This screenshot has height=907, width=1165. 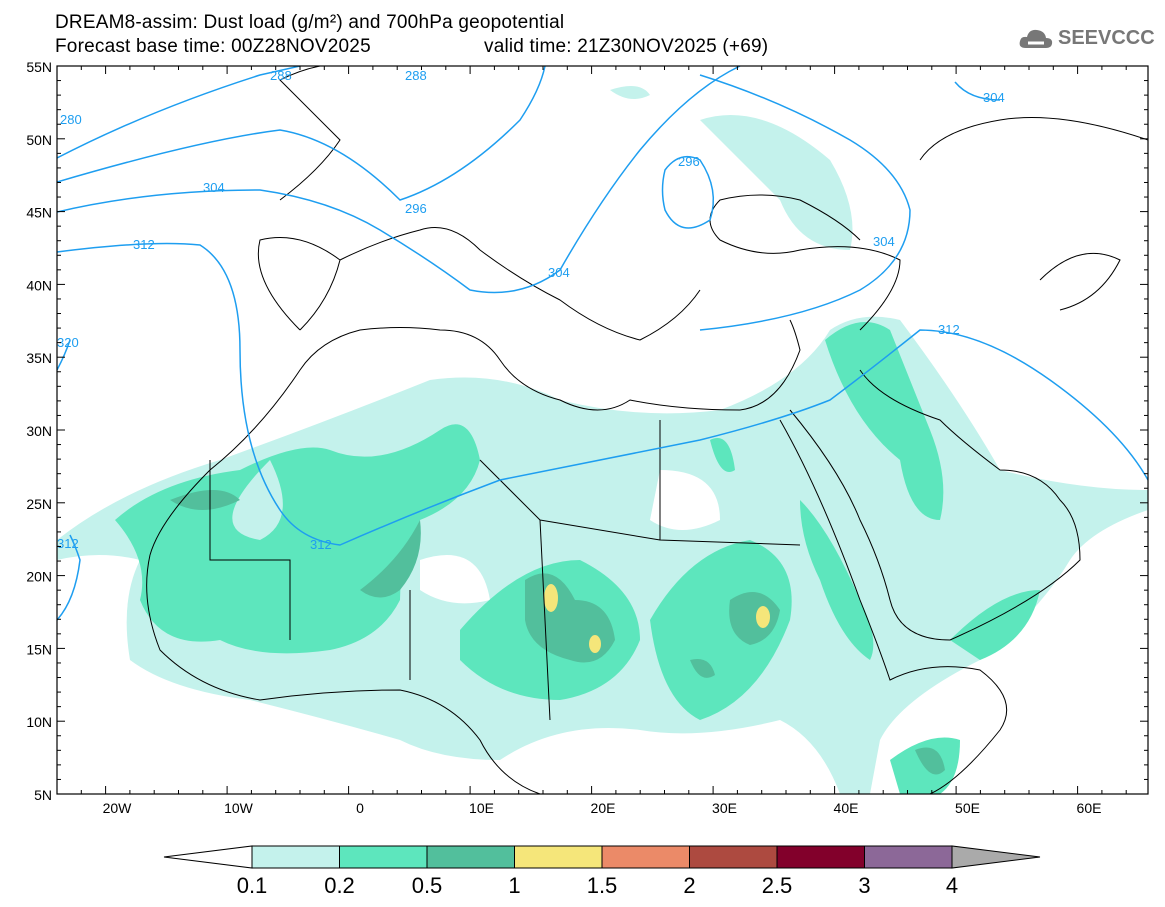 What do you see at coordinates (118, 808) in the screenshot?
I see `lon-tick-label: 20W` at bounding box center [118, 808].